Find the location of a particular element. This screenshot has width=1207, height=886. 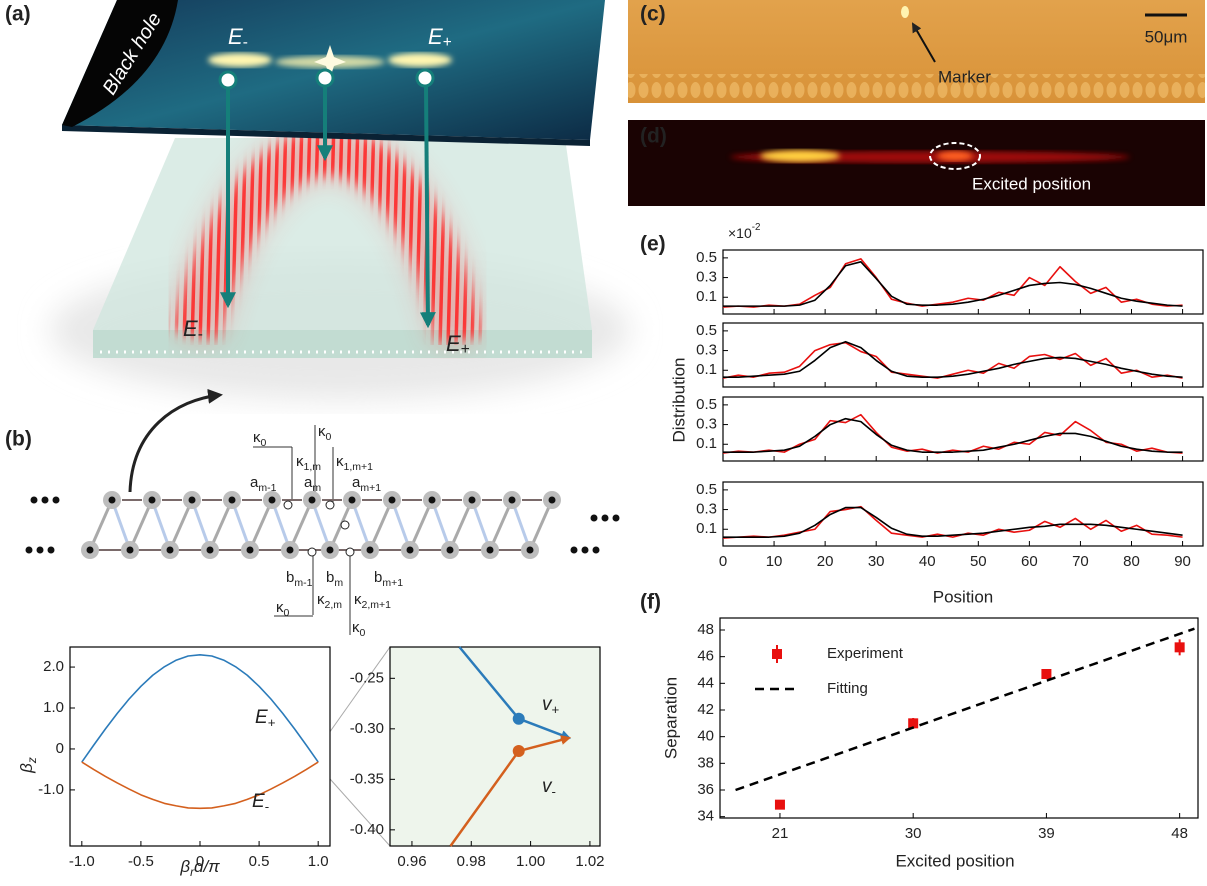

rich-label: am is located at coordinates (312, 484).